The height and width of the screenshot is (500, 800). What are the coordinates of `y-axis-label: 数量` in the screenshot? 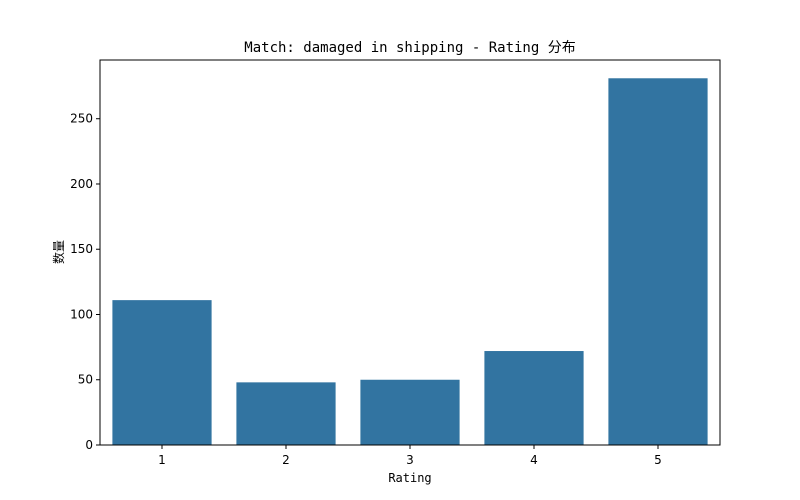 It's located at (58, 252).